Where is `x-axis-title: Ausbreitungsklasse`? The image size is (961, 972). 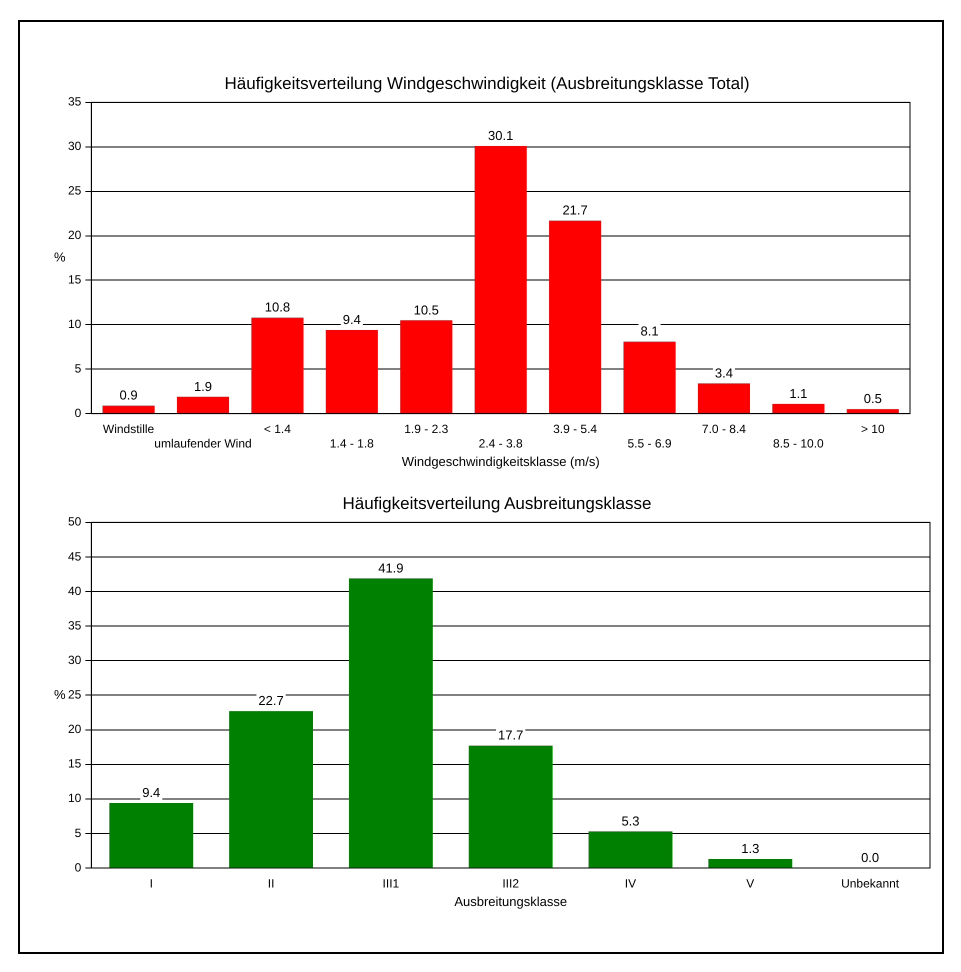
x-axis-title: Ausbreitungsklasse is located at coordinates (511, 901).